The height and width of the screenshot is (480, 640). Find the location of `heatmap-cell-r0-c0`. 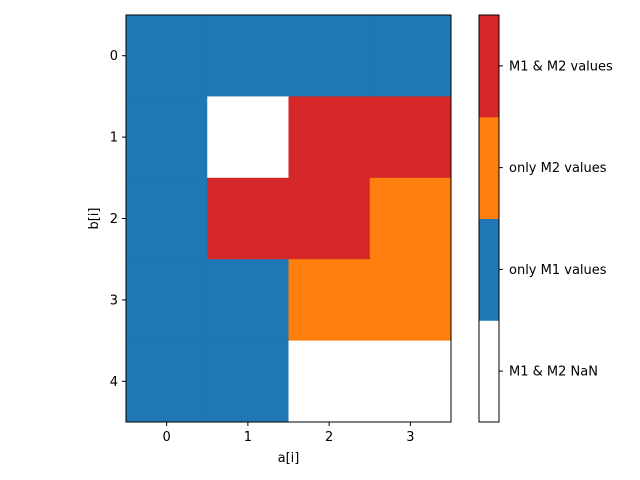

heatmap-cell-r0-c0 is located at coordinates (167, 56).